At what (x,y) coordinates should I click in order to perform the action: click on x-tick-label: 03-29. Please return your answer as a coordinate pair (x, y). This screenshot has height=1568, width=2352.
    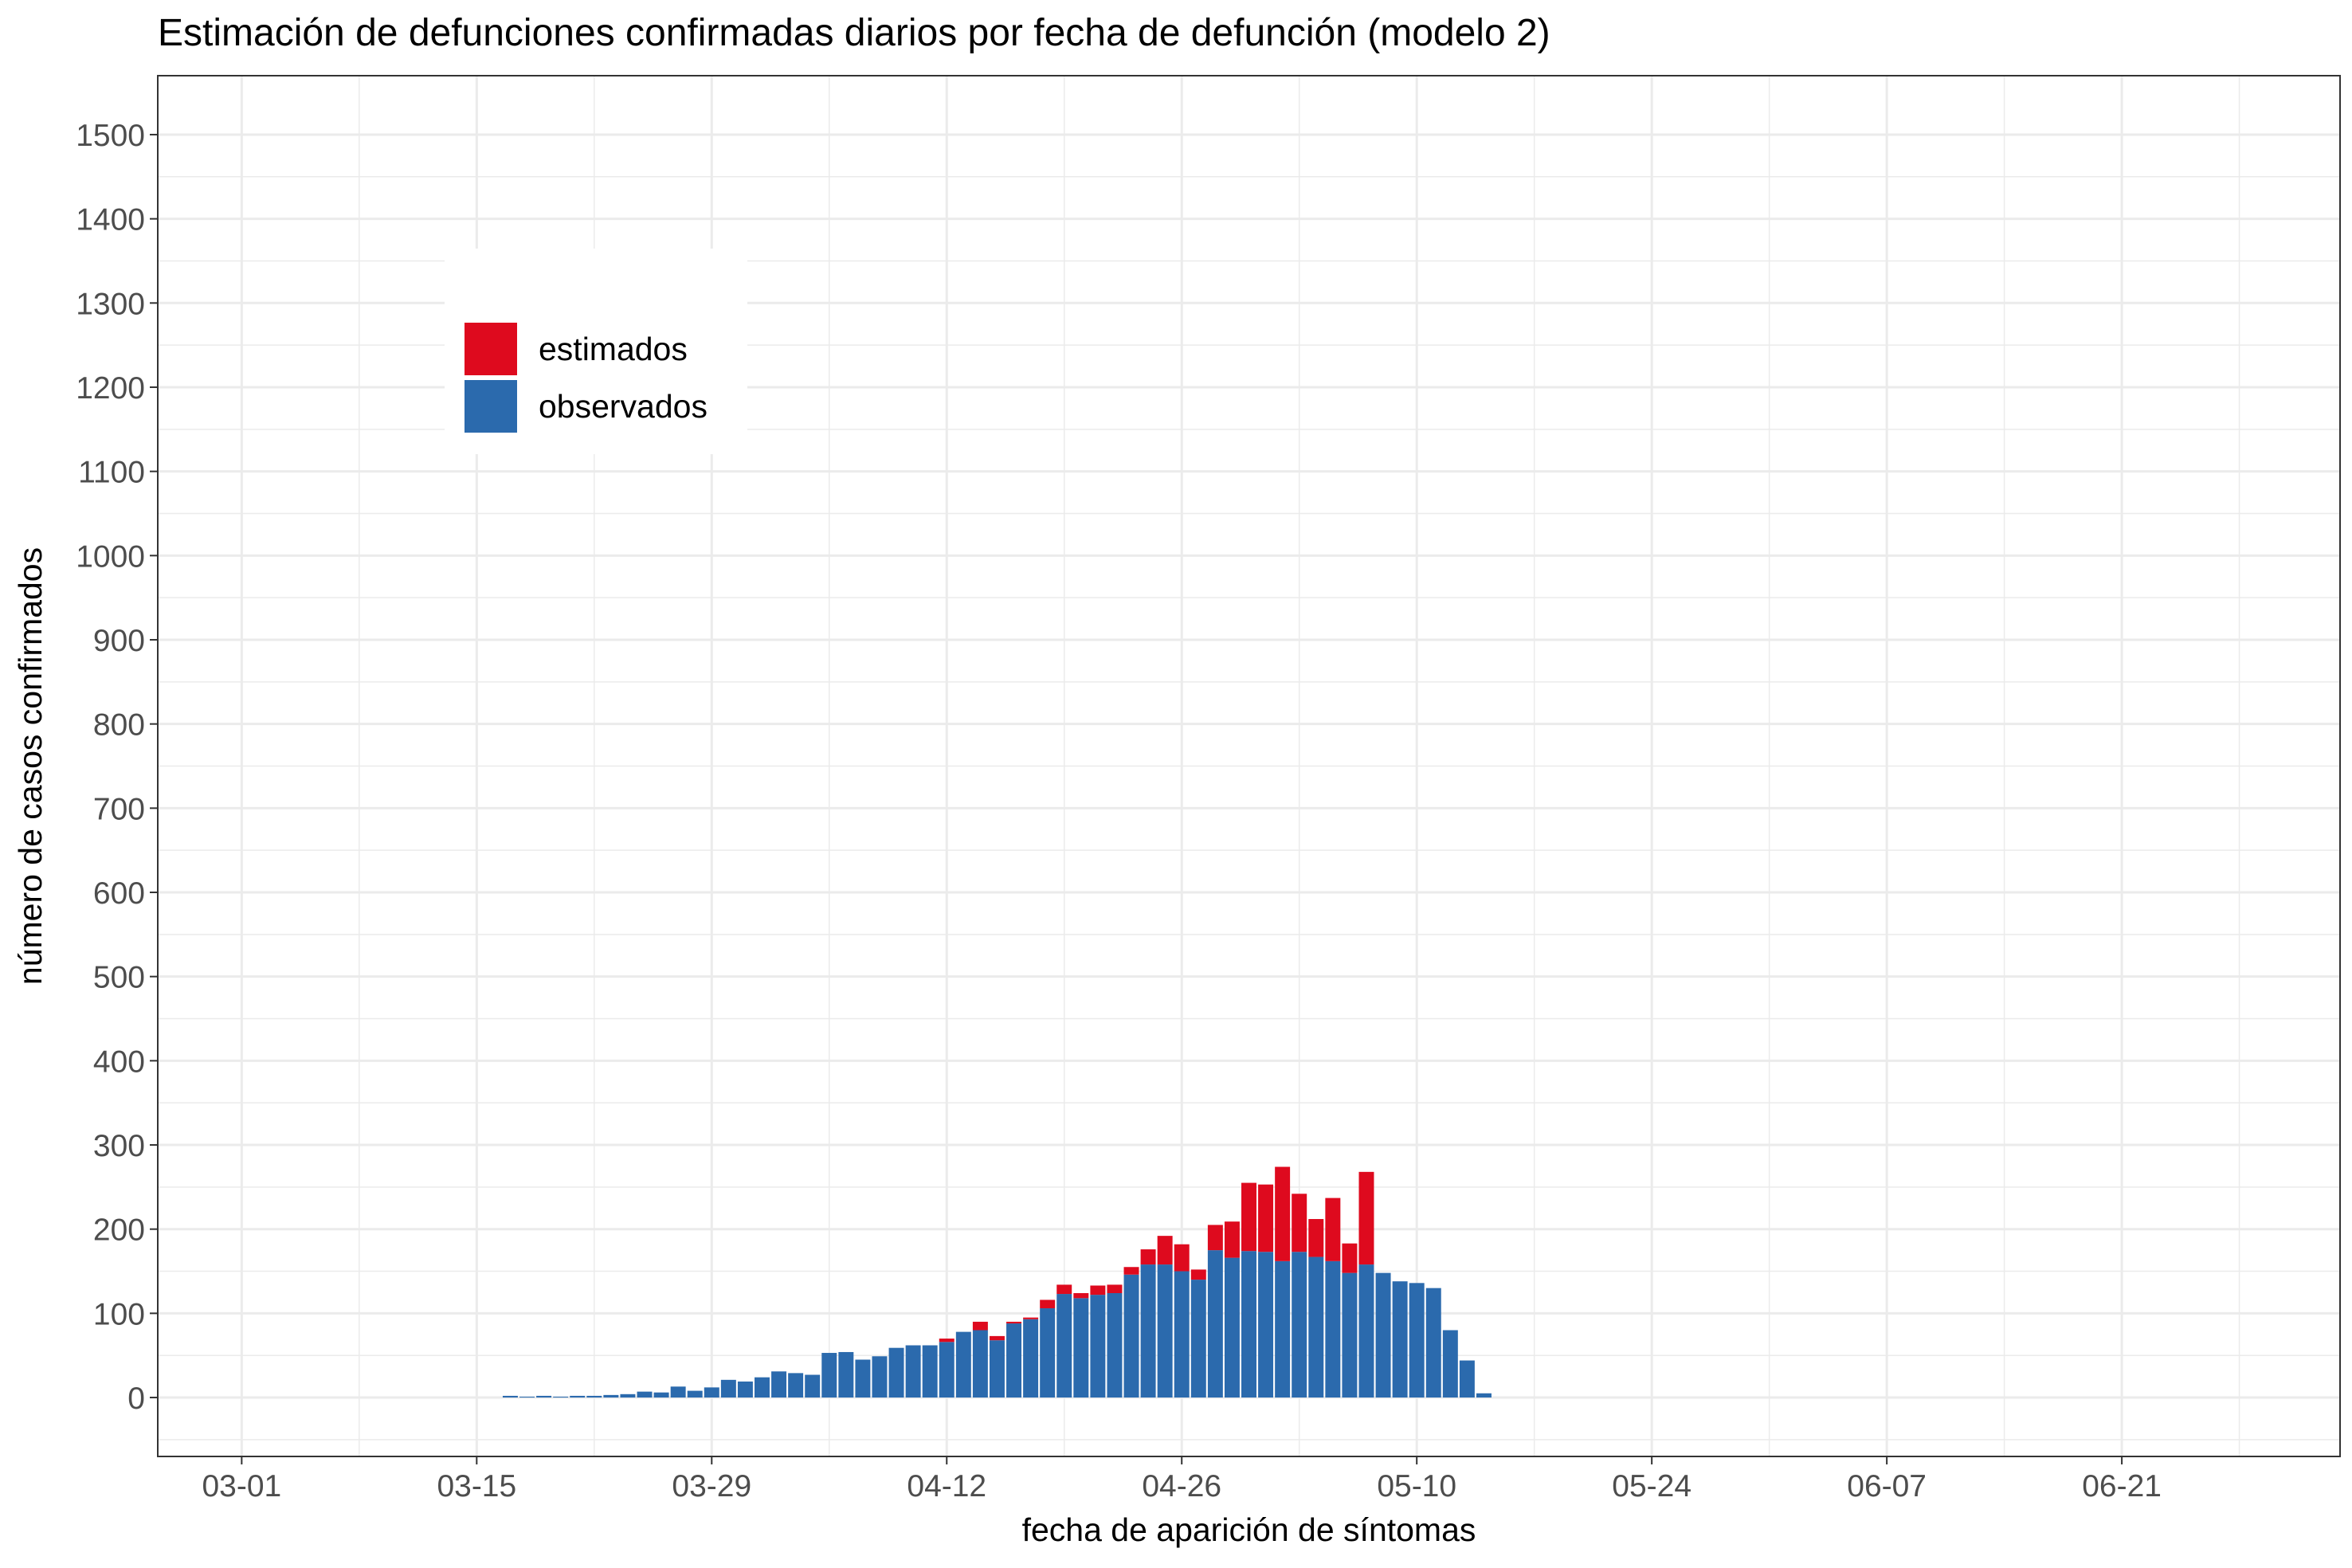
    Looking at the image, I should click on (711, 1486).